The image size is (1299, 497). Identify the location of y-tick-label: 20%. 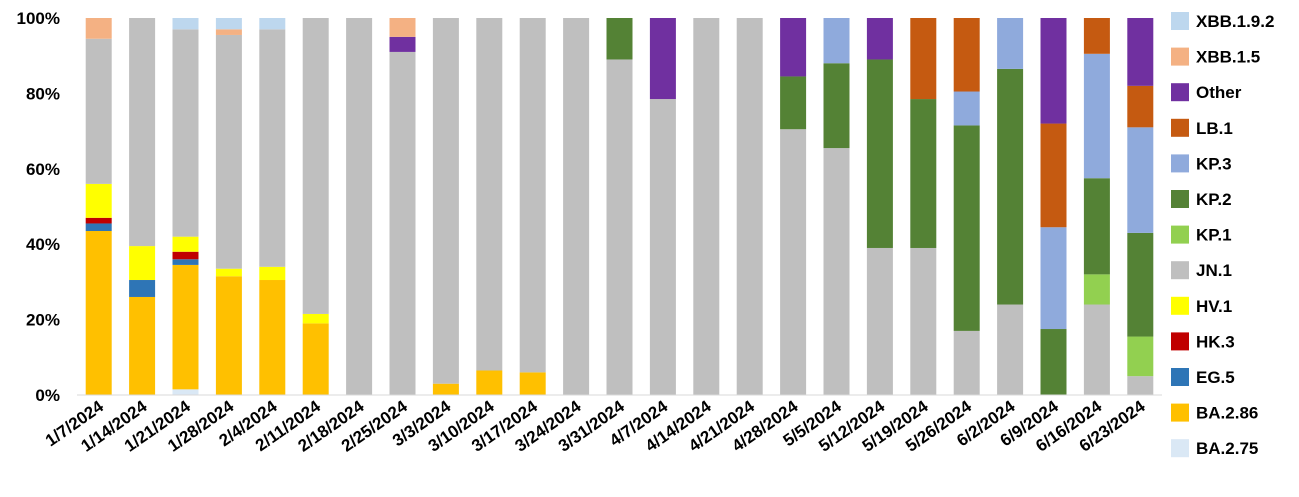
(43, 320).